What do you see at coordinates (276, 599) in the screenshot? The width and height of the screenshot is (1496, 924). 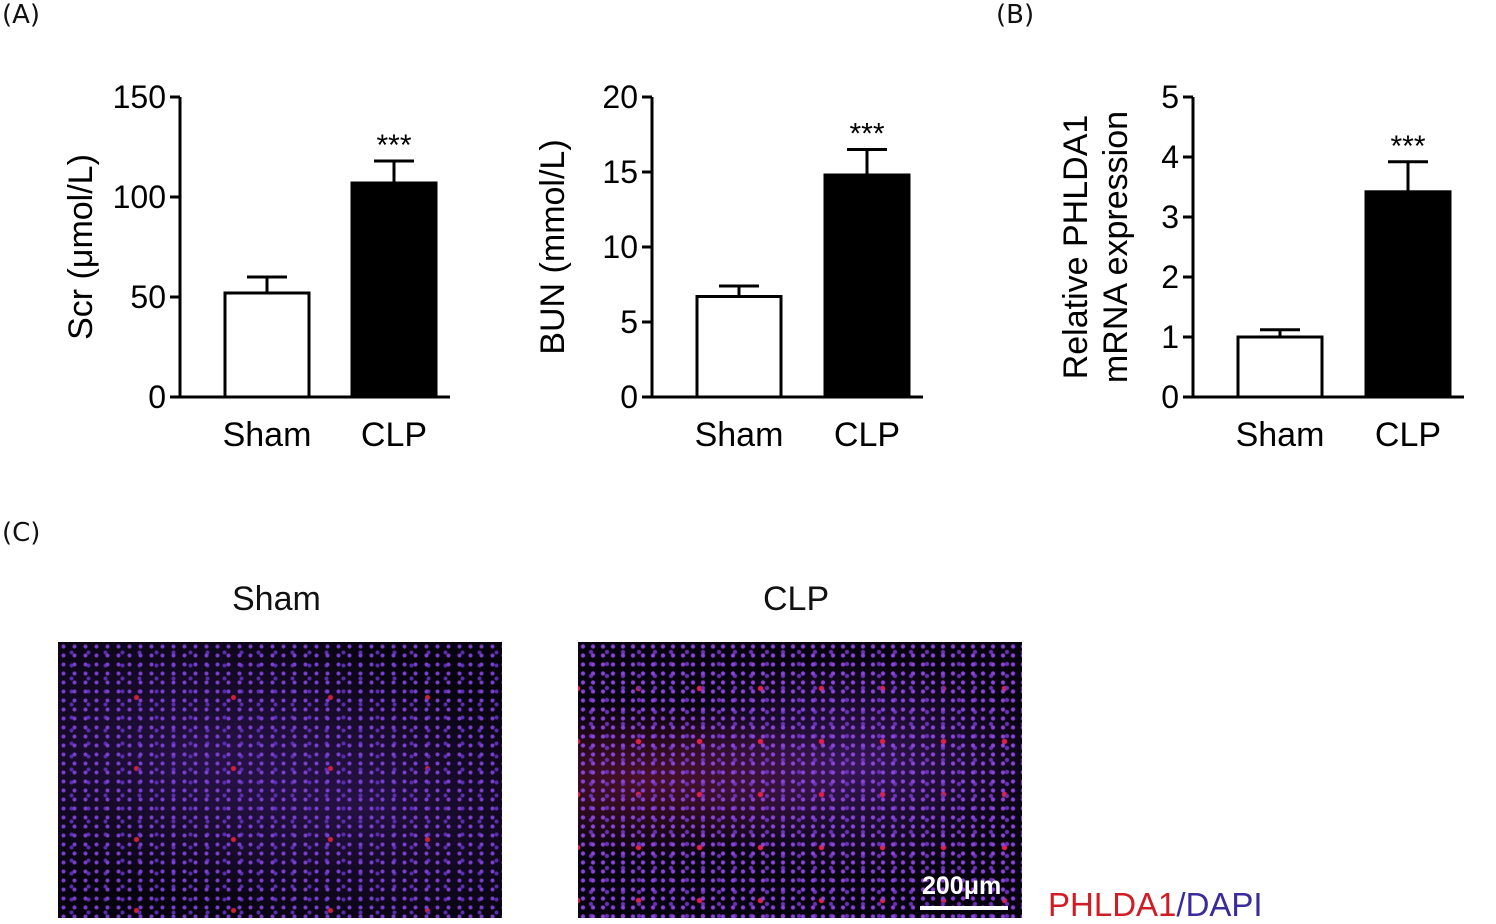 I see `image-title-sham: Sham` at bounding box center [276, 599].